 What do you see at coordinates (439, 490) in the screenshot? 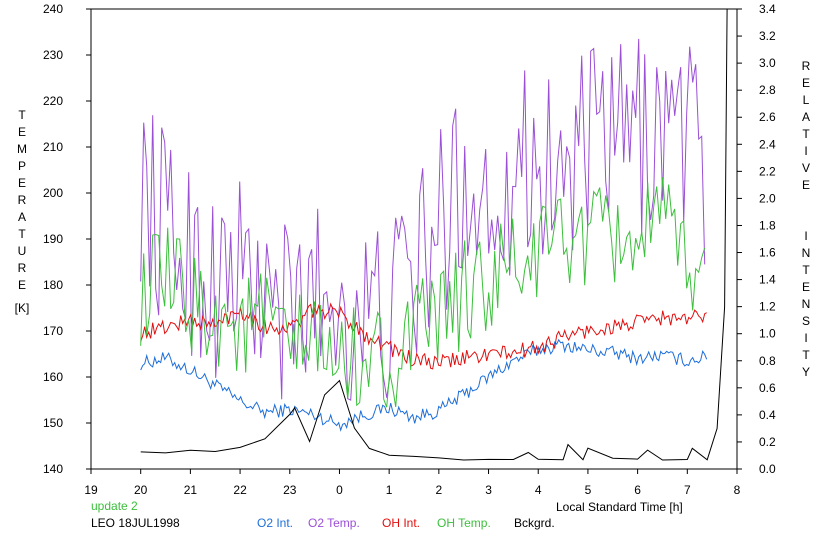
I see `x-tick-label: 2` at bounding box center [439, 490].